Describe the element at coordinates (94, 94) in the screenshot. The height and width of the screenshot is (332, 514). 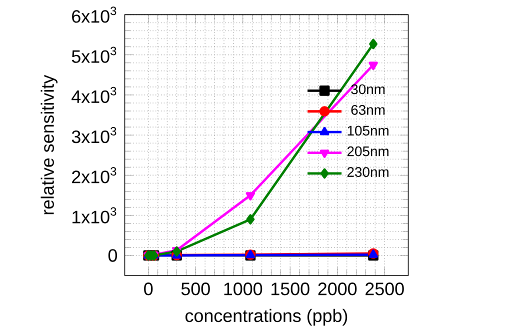
I see `y-tick-label: 4x10$^{3}$` at that location.